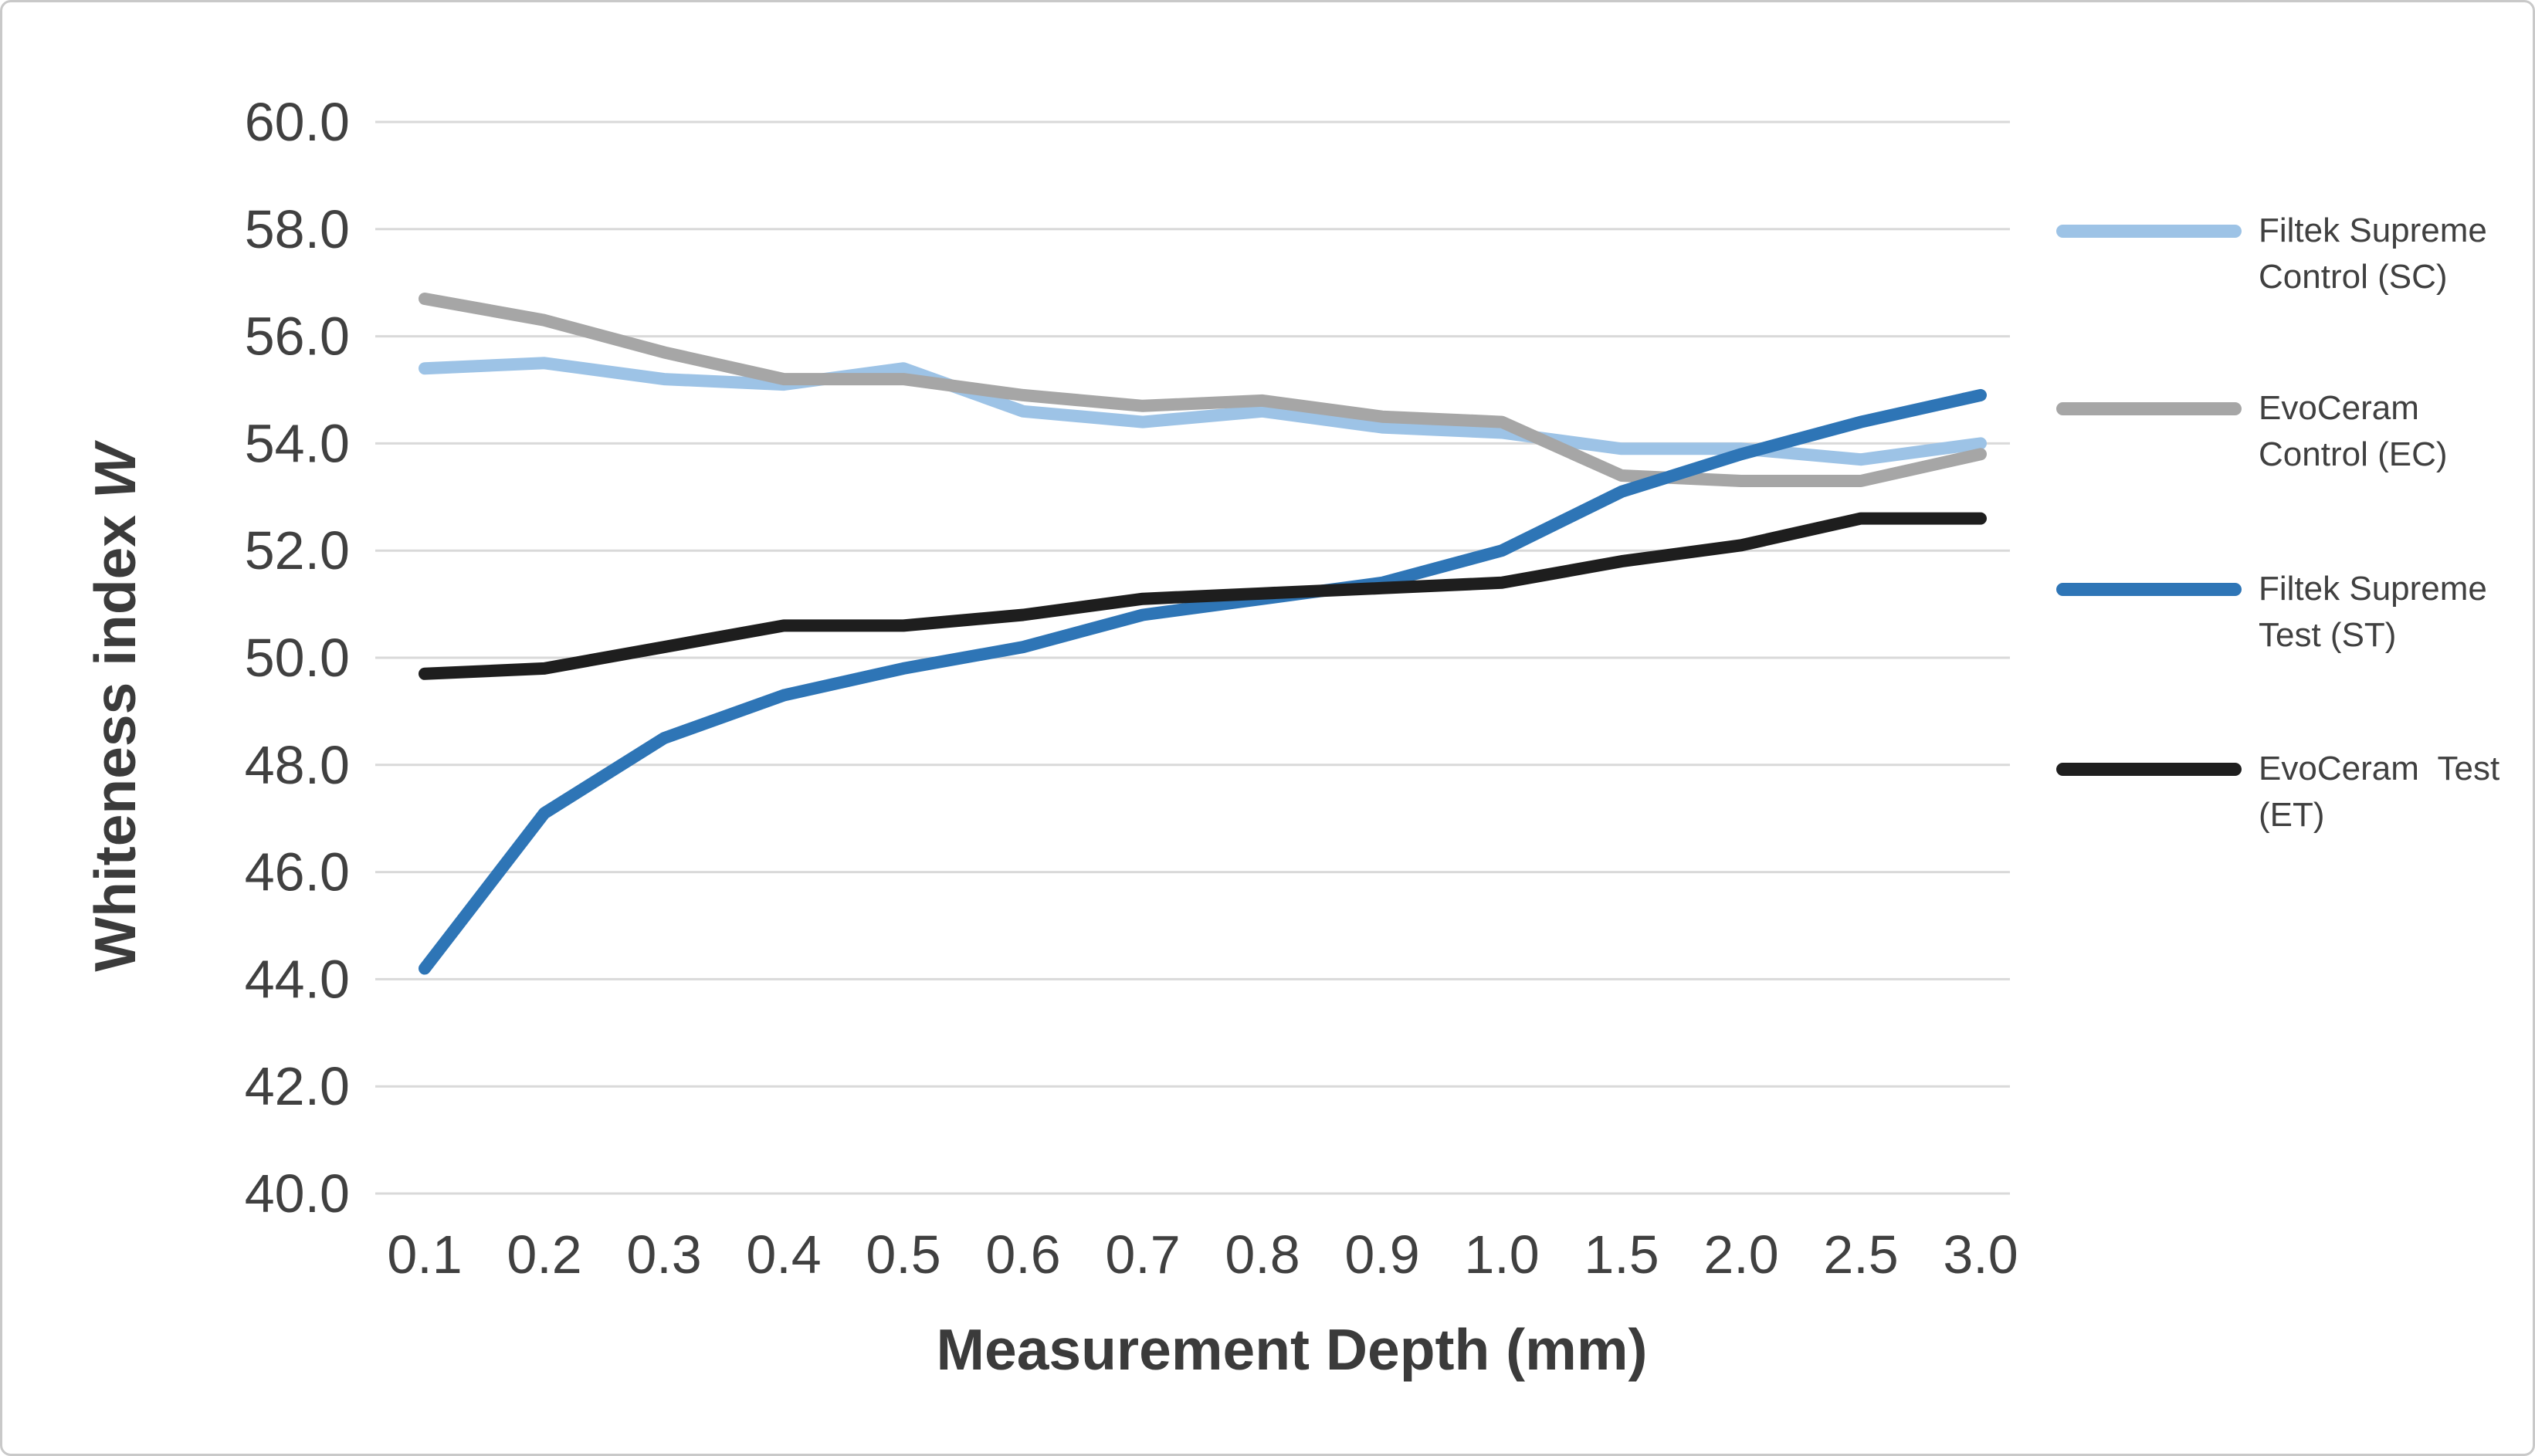 This screenshot has height=1456, width=2535. Describe the element at coordinates (2353, 431) in the screenshot. I see `legend-label: EvoCeram Control (EC)` at that location.